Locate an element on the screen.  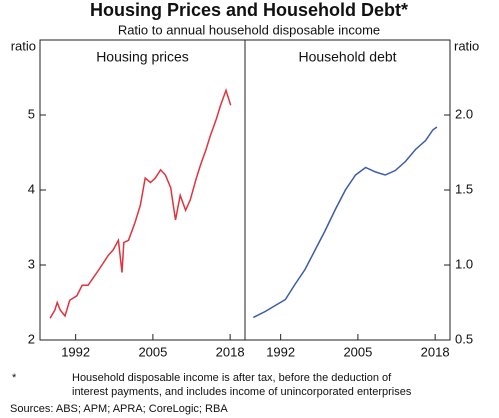
y-tick-label: 5 is located at coordinates (31, 113).